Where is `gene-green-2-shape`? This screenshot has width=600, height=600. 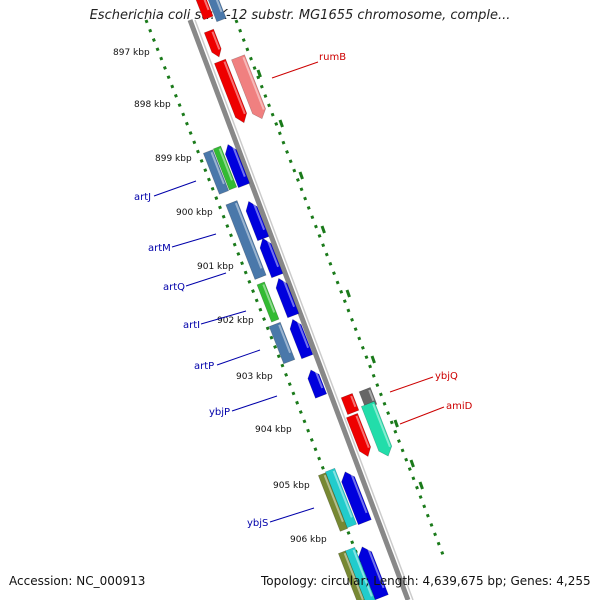
gene-green-2-shape is located at coordinates (268, 302).